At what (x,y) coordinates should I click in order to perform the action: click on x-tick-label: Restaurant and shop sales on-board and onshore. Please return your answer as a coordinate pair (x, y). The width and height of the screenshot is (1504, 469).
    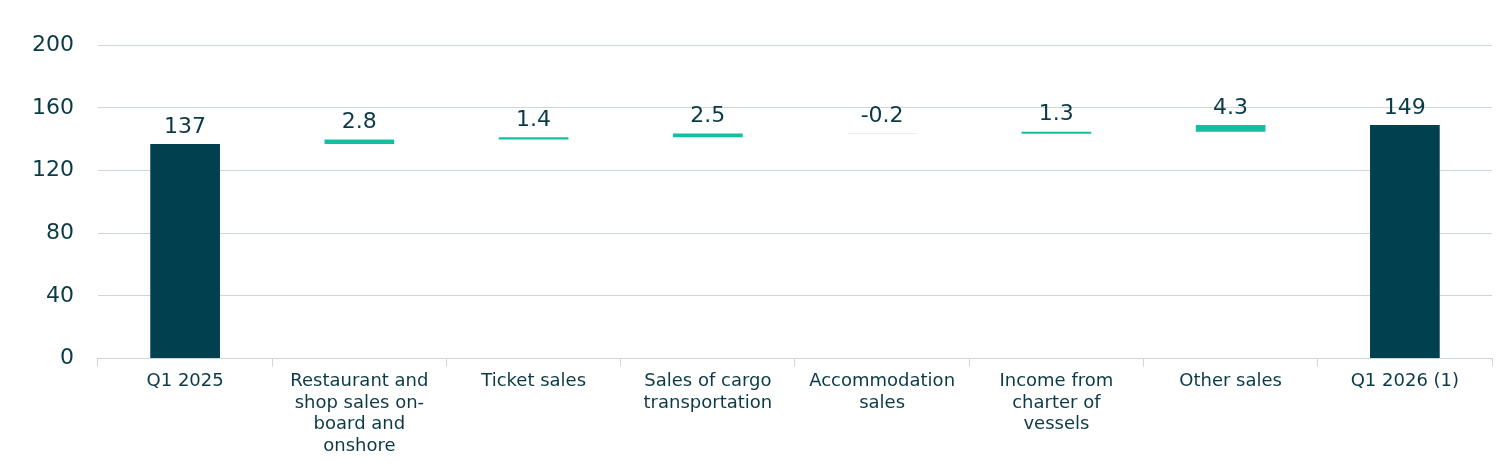
    Looking at the image, I should click on (359, 412).